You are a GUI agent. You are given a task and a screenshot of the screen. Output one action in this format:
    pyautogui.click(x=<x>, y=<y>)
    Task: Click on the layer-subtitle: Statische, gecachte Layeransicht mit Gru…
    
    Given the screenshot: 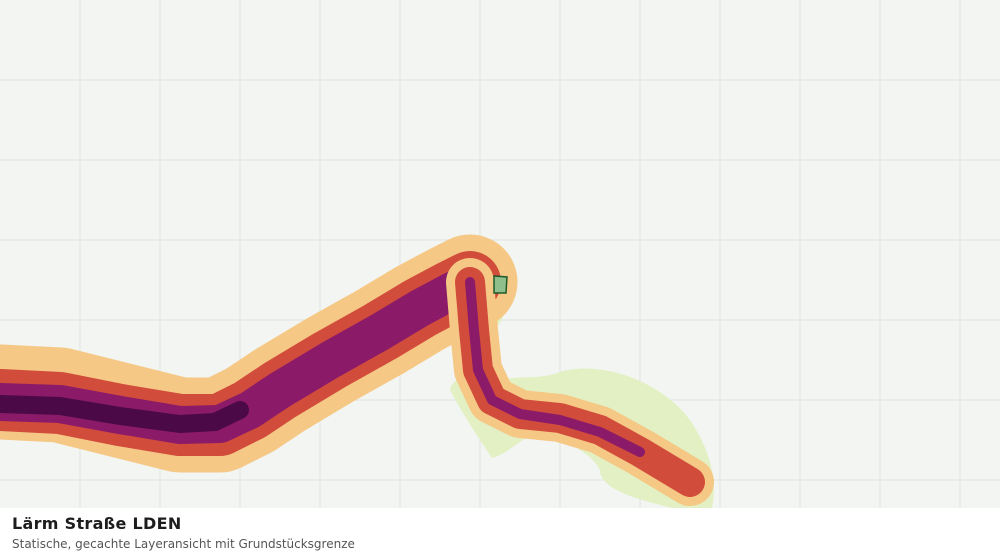 What is the action you would take?
    pyautogui.click(x=183, y=544)
    